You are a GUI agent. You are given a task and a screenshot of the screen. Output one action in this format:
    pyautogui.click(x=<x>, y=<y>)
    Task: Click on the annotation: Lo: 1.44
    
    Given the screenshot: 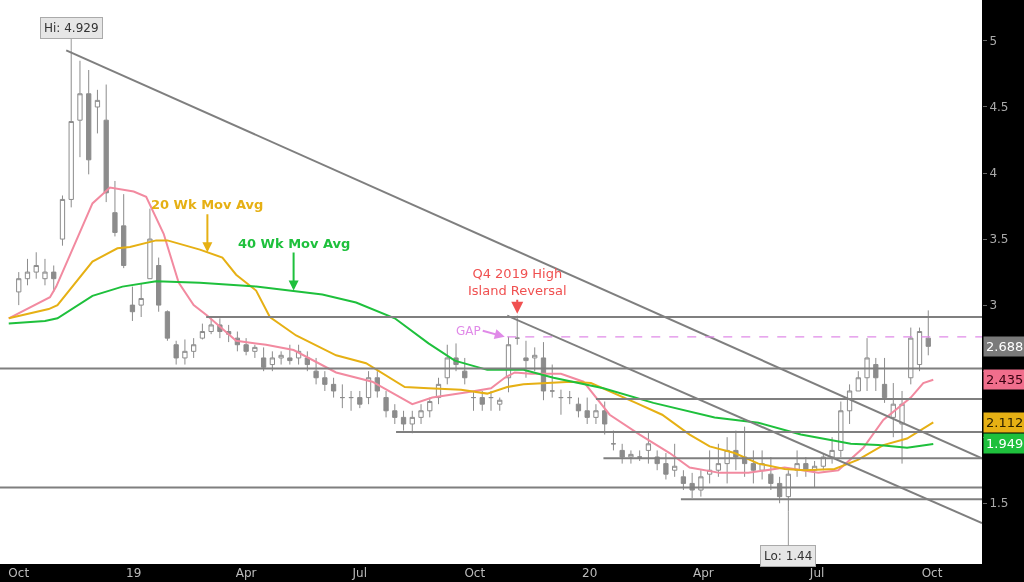 What is the action you would take?
    pyautogui.click(x=788, y=556)
    